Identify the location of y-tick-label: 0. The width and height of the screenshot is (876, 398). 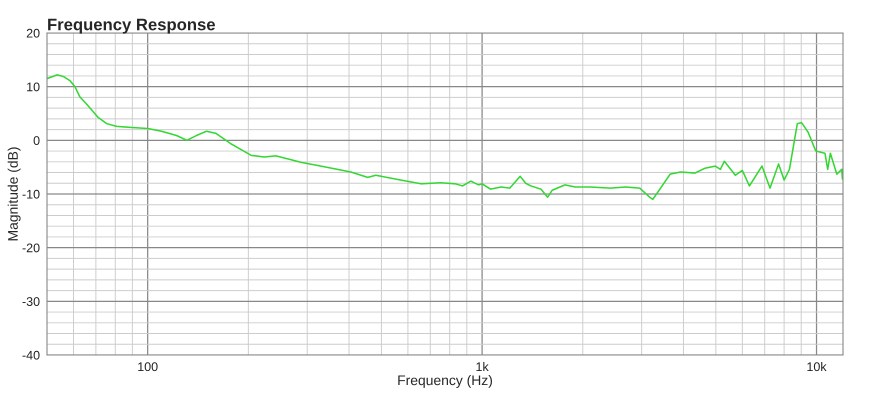
(37, 140).